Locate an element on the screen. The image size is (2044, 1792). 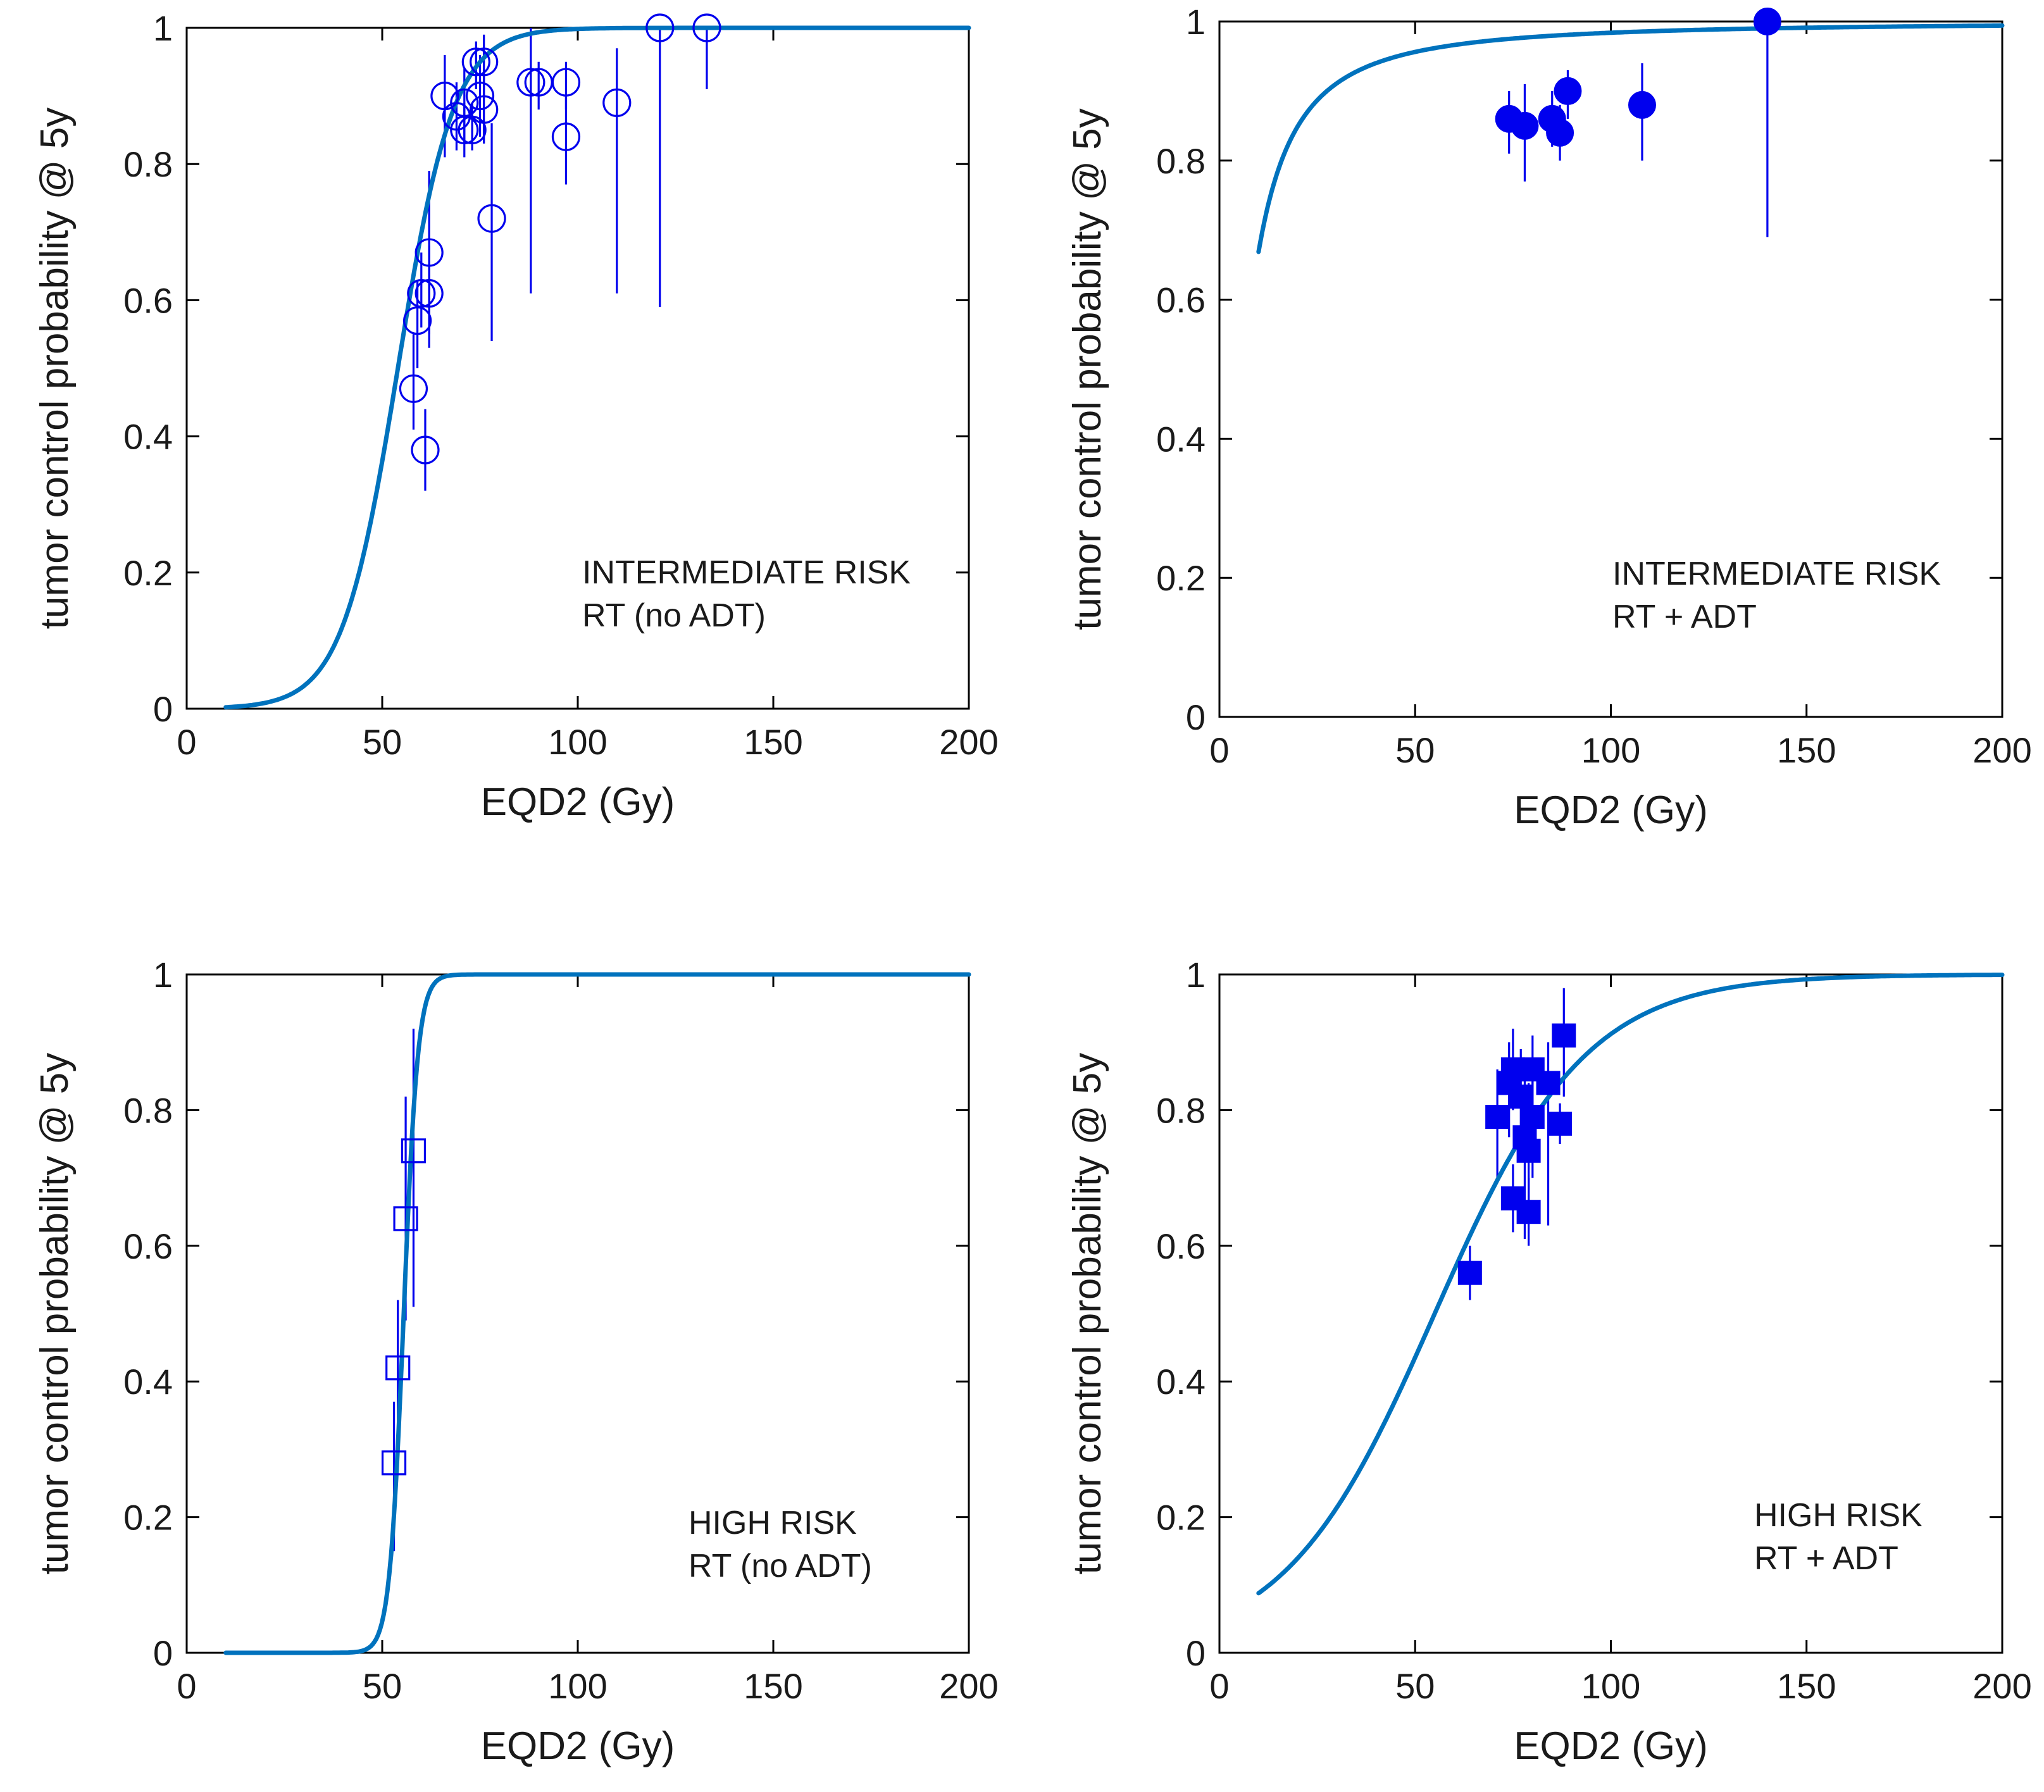
axes-box is located at coordinates (1610, 369).